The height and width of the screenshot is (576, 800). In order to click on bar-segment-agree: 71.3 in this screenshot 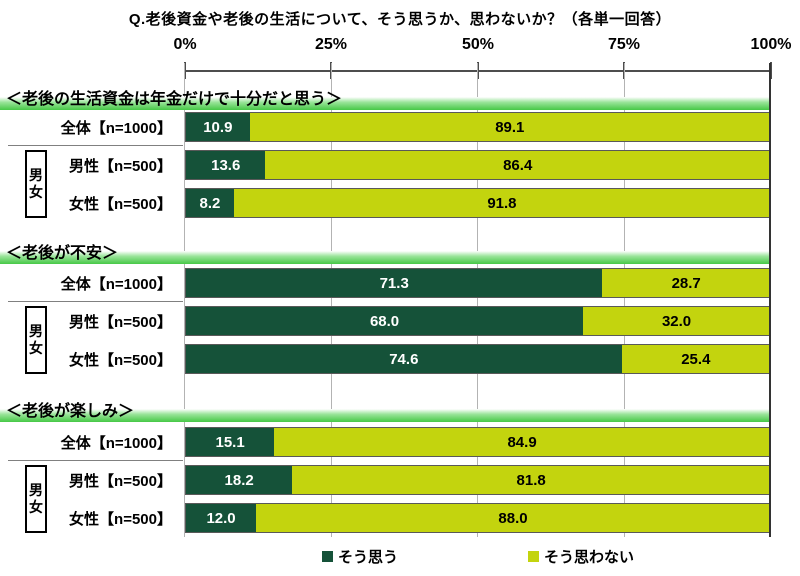, I will do `click(394, 283)`.